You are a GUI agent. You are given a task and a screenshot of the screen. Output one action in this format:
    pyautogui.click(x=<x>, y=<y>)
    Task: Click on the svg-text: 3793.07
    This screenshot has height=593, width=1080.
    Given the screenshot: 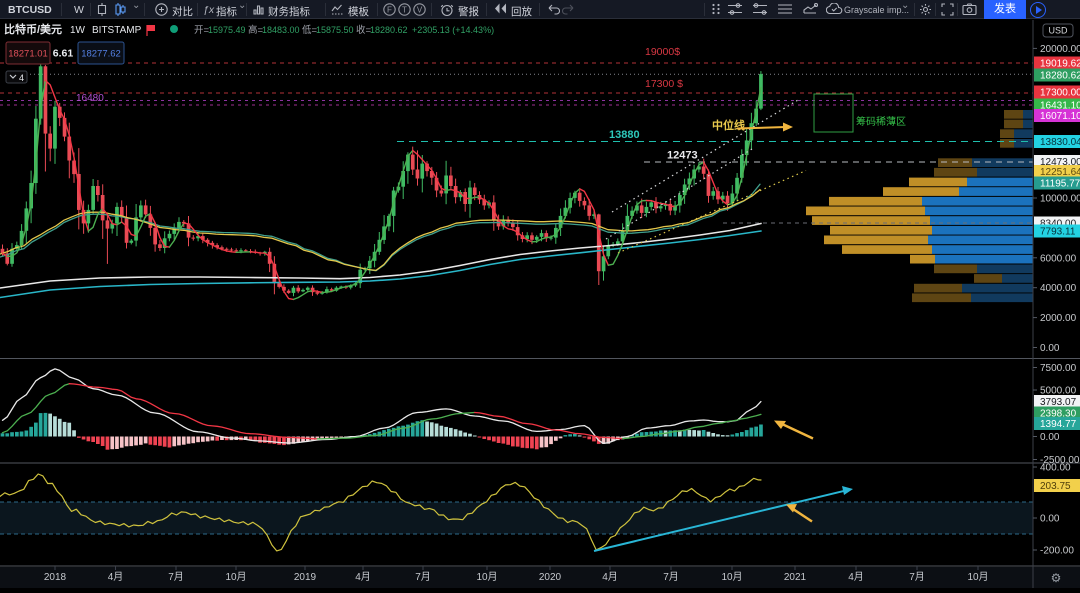 What is the action you would take?
    pyautogui.click(x=1058, y=402)
    